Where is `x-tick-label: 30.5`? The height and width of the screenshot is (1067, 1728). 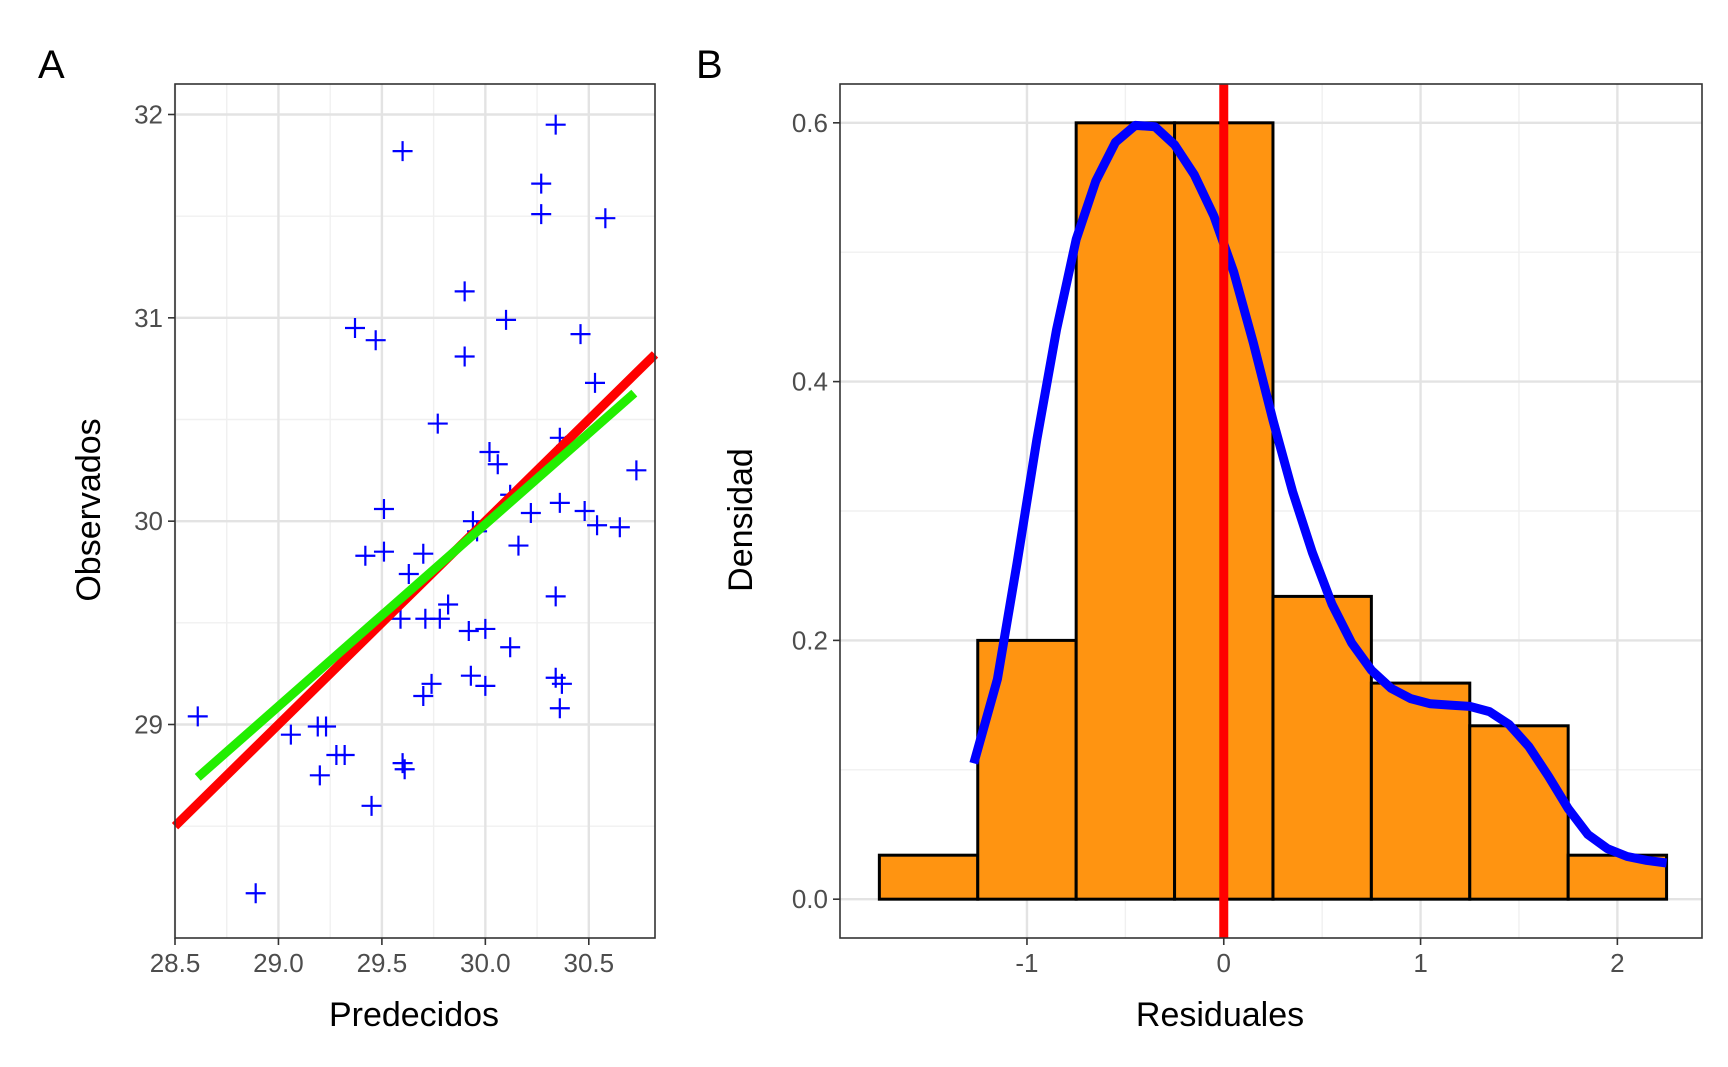 x-tick-label: 30.5 is located at coordinates (588, 963).